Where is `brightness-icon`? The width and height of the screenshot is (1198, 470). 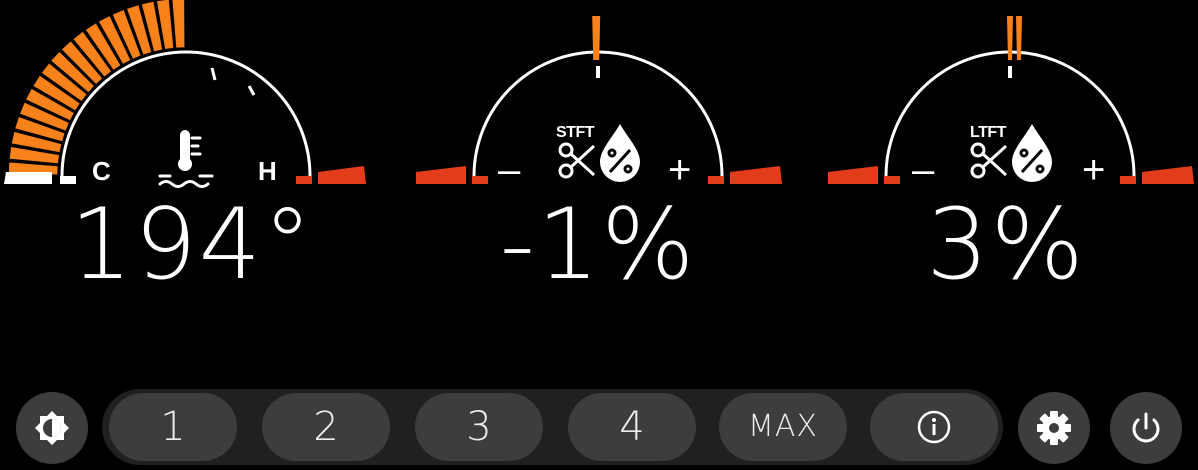
brightness-icon is located at coordinates (52, 428).